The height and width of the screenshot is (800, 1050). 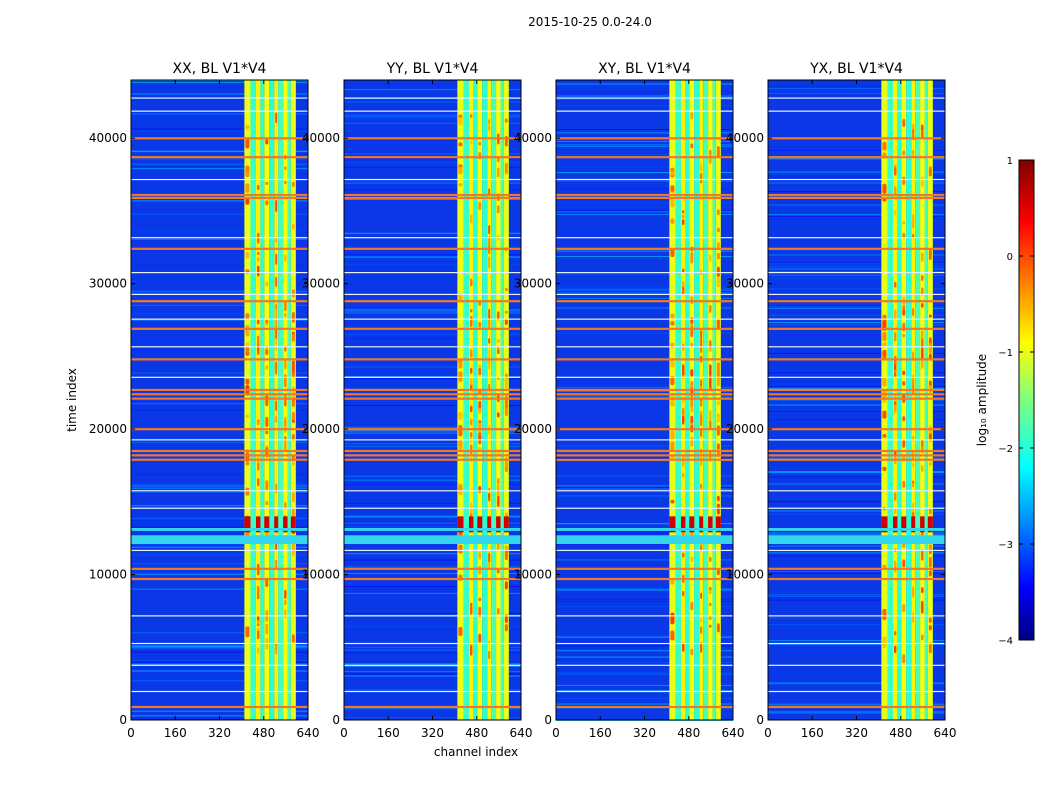 I want to click on gap-row, so click(x=432, y=529).